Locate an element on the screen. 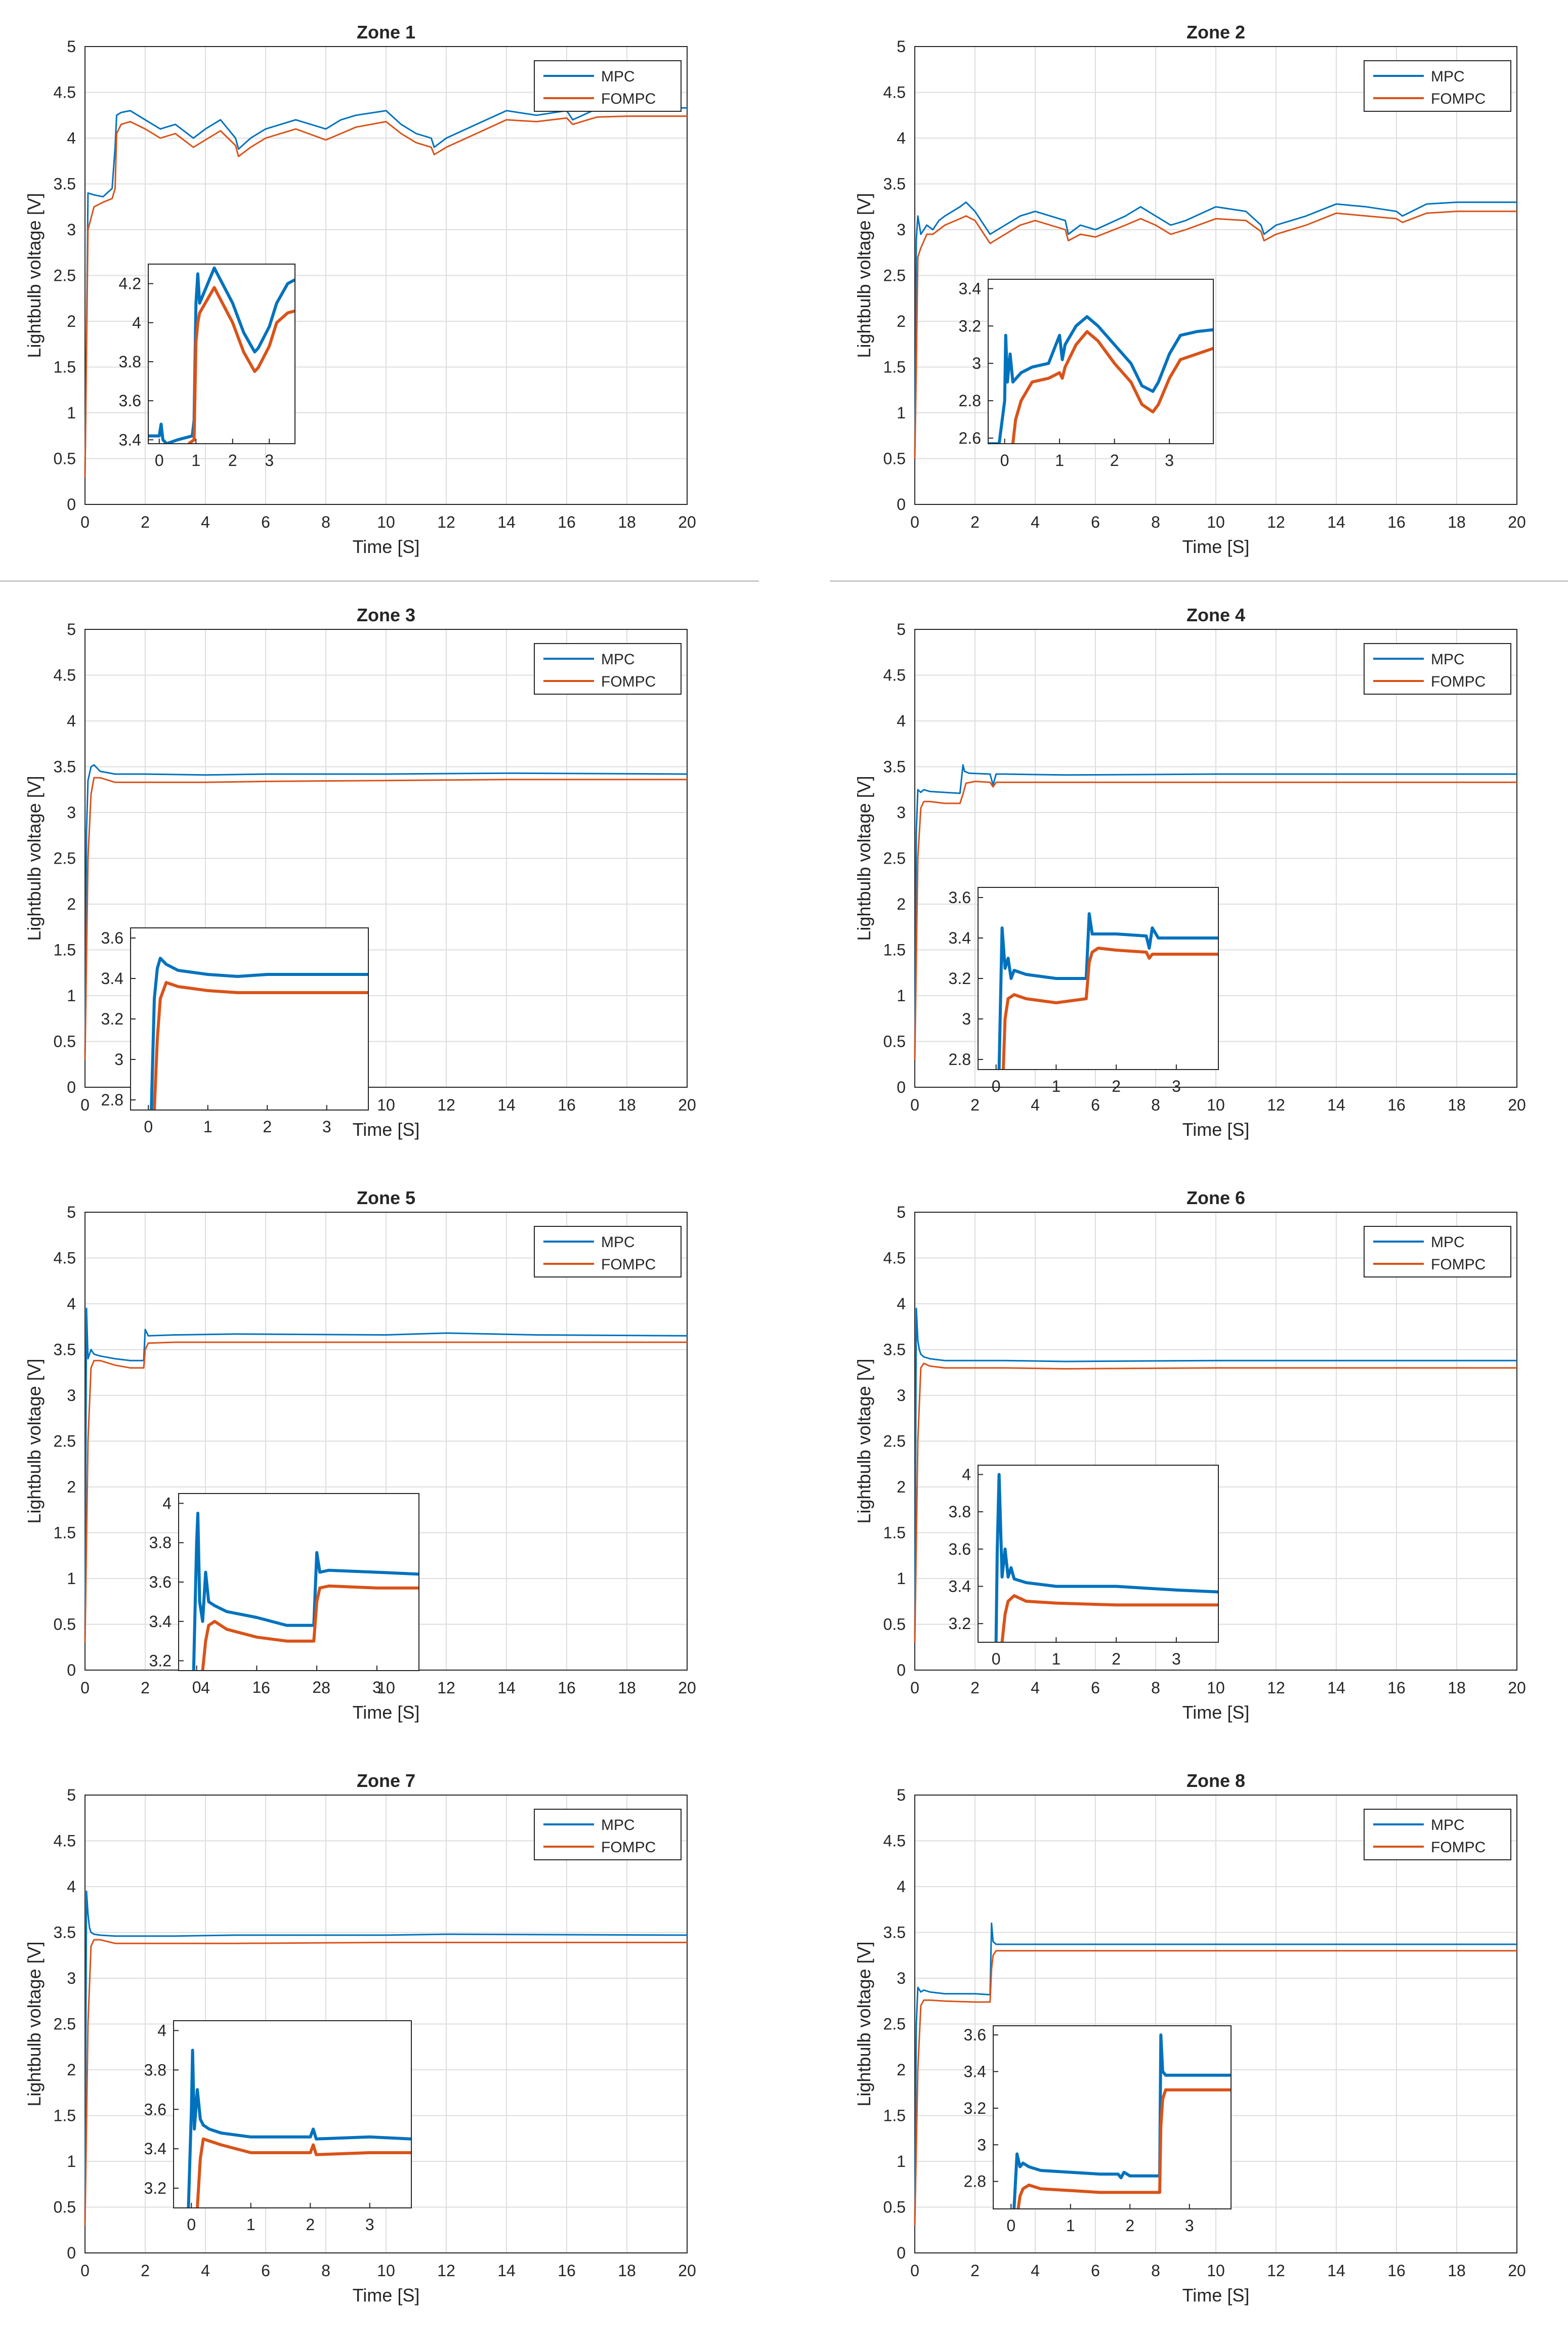 This screenshot has height=2345, width=1568. x-axis-label: Time [S] is located at coordinates (1216, 1712).